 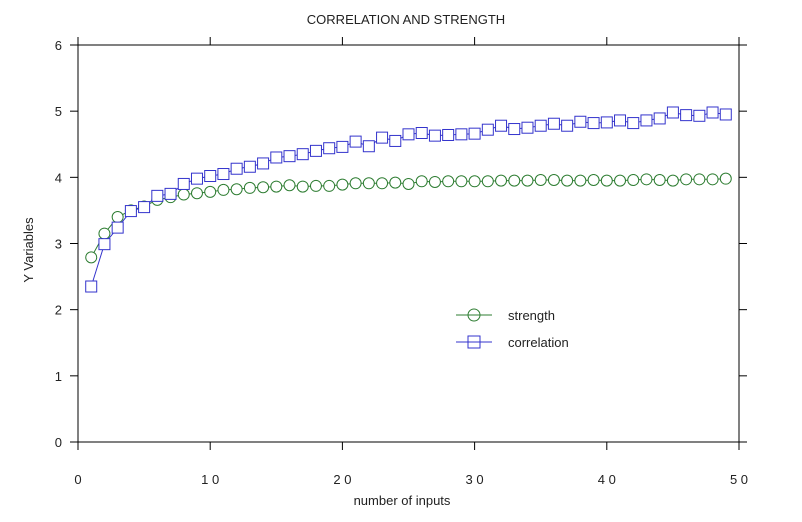 I want to click on legend-label-strength: strength, so click(x=531, y=315).